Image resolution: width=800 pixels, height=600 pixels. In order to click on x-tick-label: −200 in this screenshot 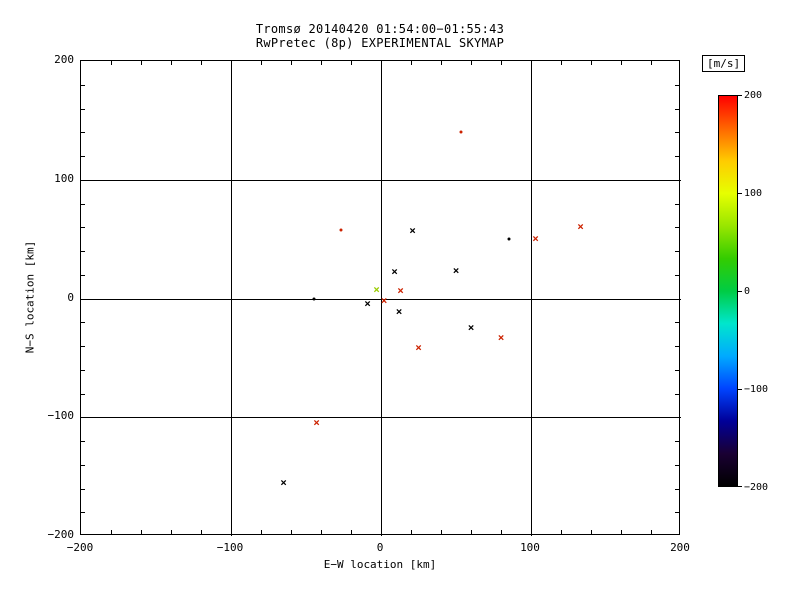, I will do `click(80, 547)`.